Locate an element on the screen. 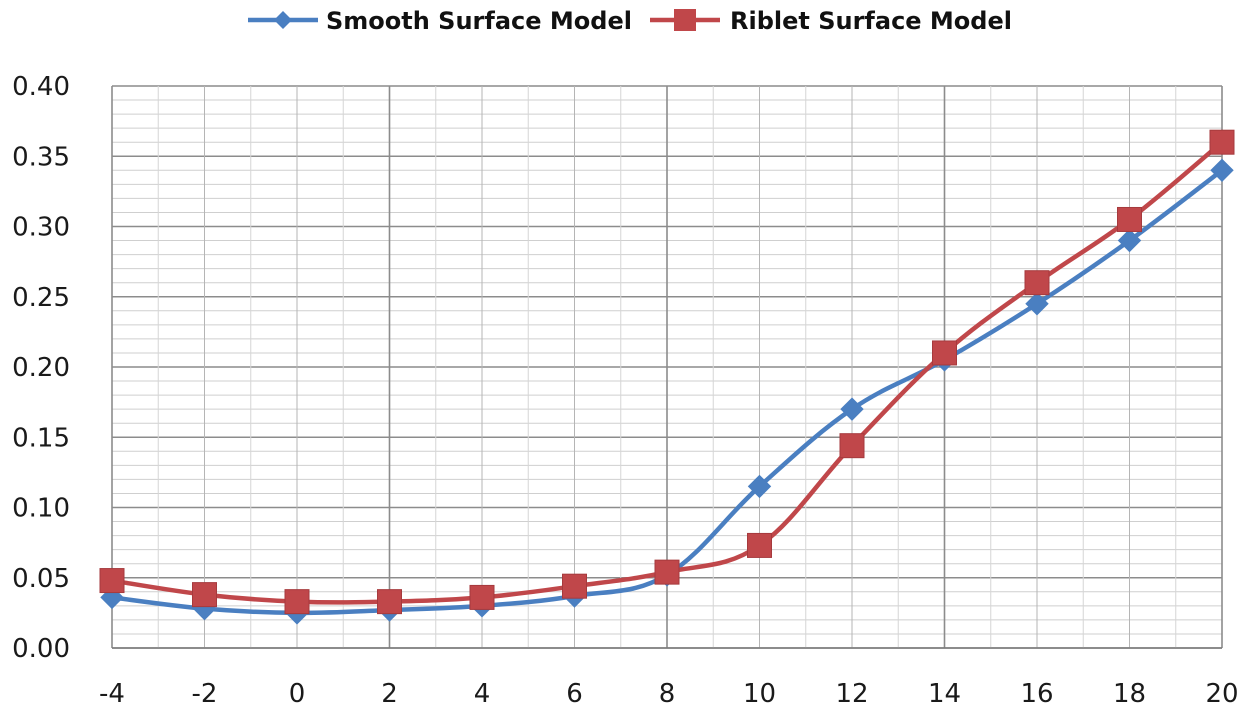 The height and width of the screenshot is (713, 1250). x-tick-label: 6 is located at coordinates (574, 694).